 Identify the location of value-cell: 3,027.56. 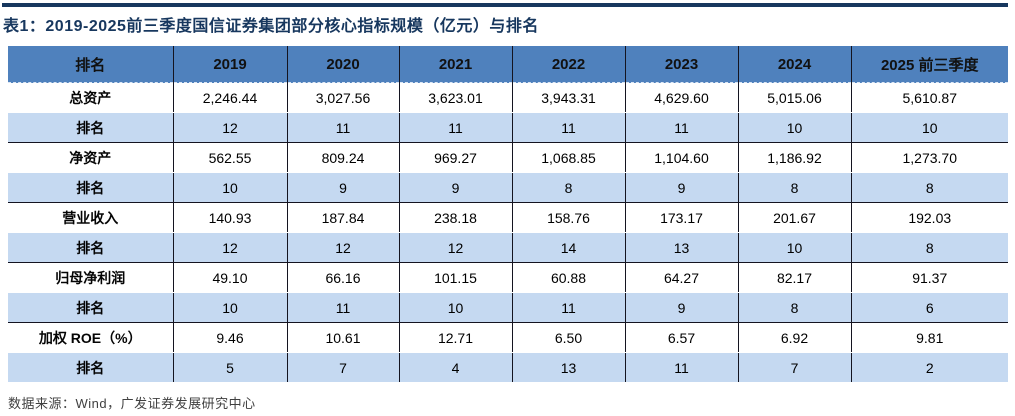
(343, 97).